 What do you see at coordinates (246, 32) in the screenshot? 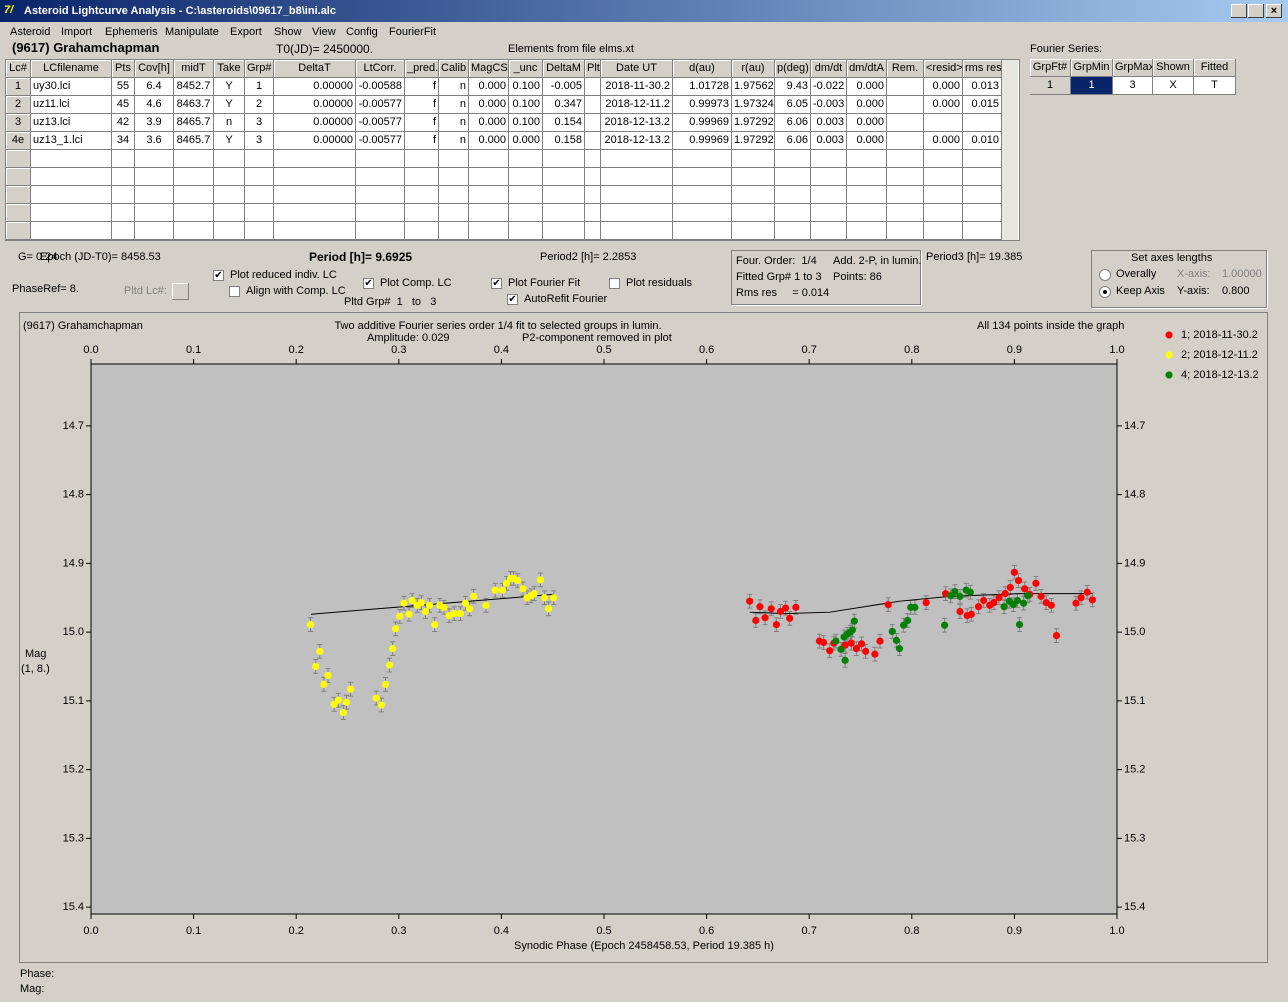
I see `menu-item: Export` at bounding box center [246, 32].